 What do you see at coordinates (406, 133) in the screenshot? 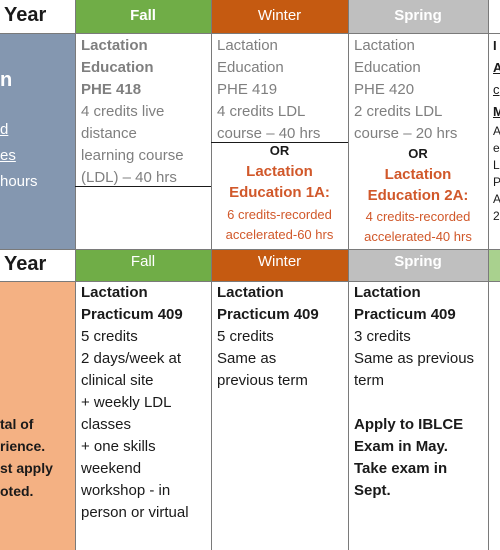
I see `course-detail: course – 20 hrs` at bounding box center [406, 133].